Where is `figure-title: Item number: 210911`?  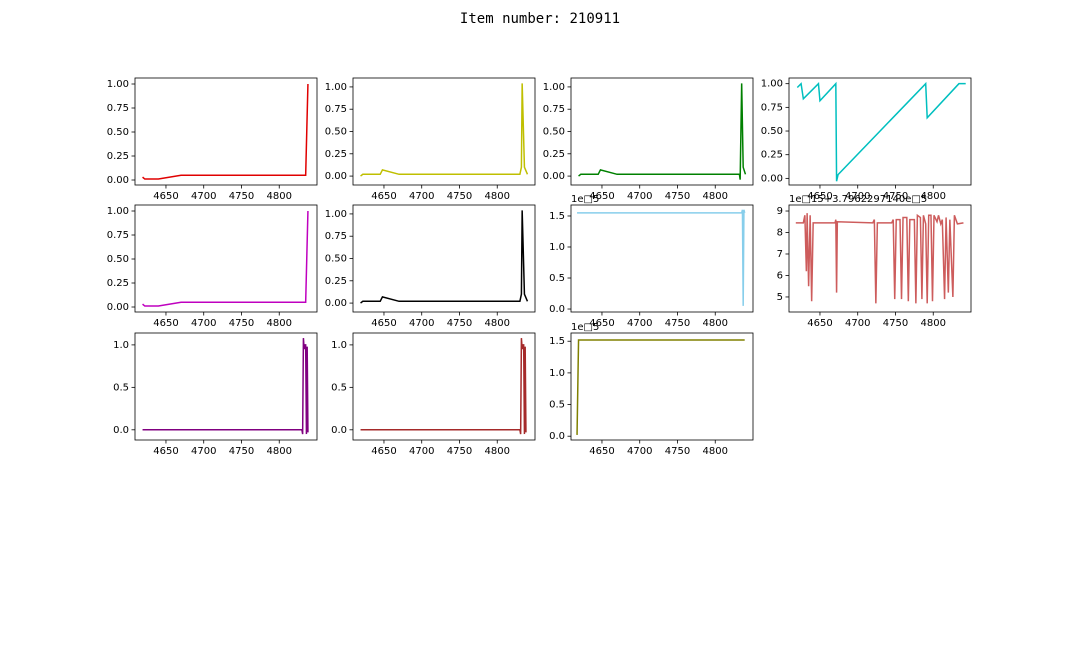 figure-title: Item number: 210911 is located at coordinates (540, 19).